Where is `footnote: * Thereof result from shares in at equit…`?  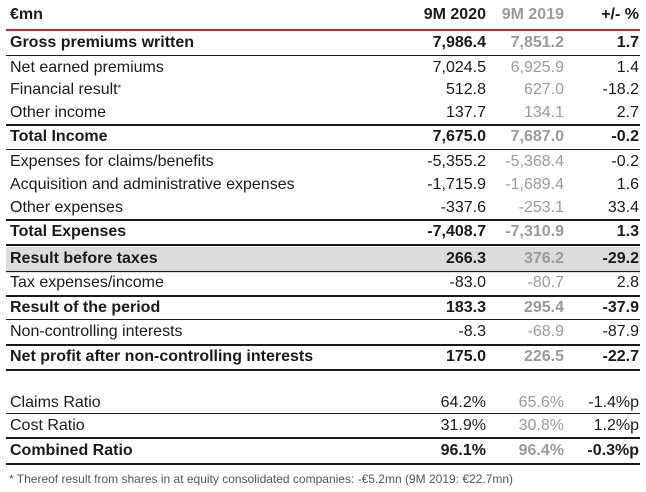
footnote: * Thereof result from shares in at equit… is located at coordinates (261, 479).